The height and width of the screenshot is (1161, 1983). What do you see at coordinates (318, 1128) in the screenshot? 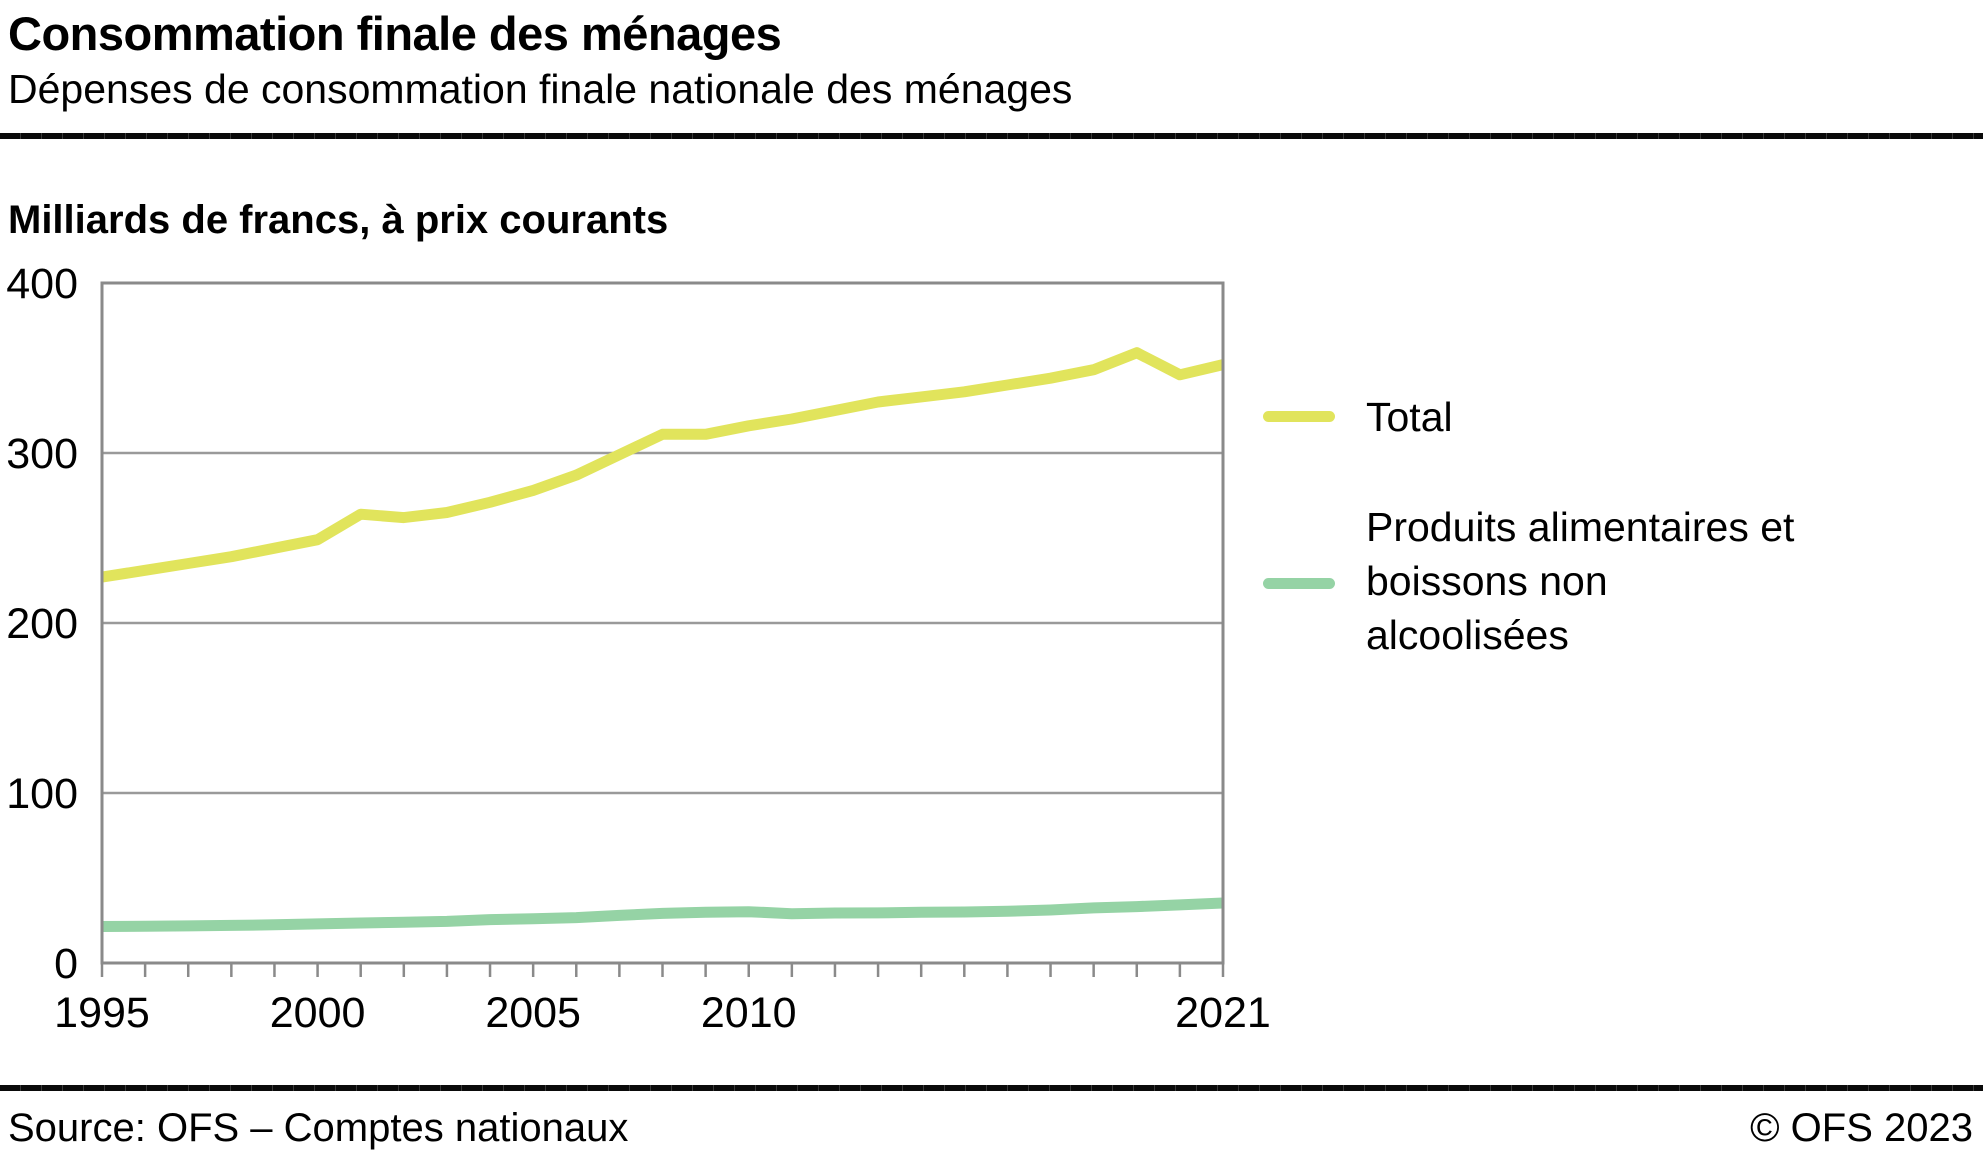
I see `footer-source-text: Source: OFS – Comptes nationaux` at bounding box center [318, 1128].